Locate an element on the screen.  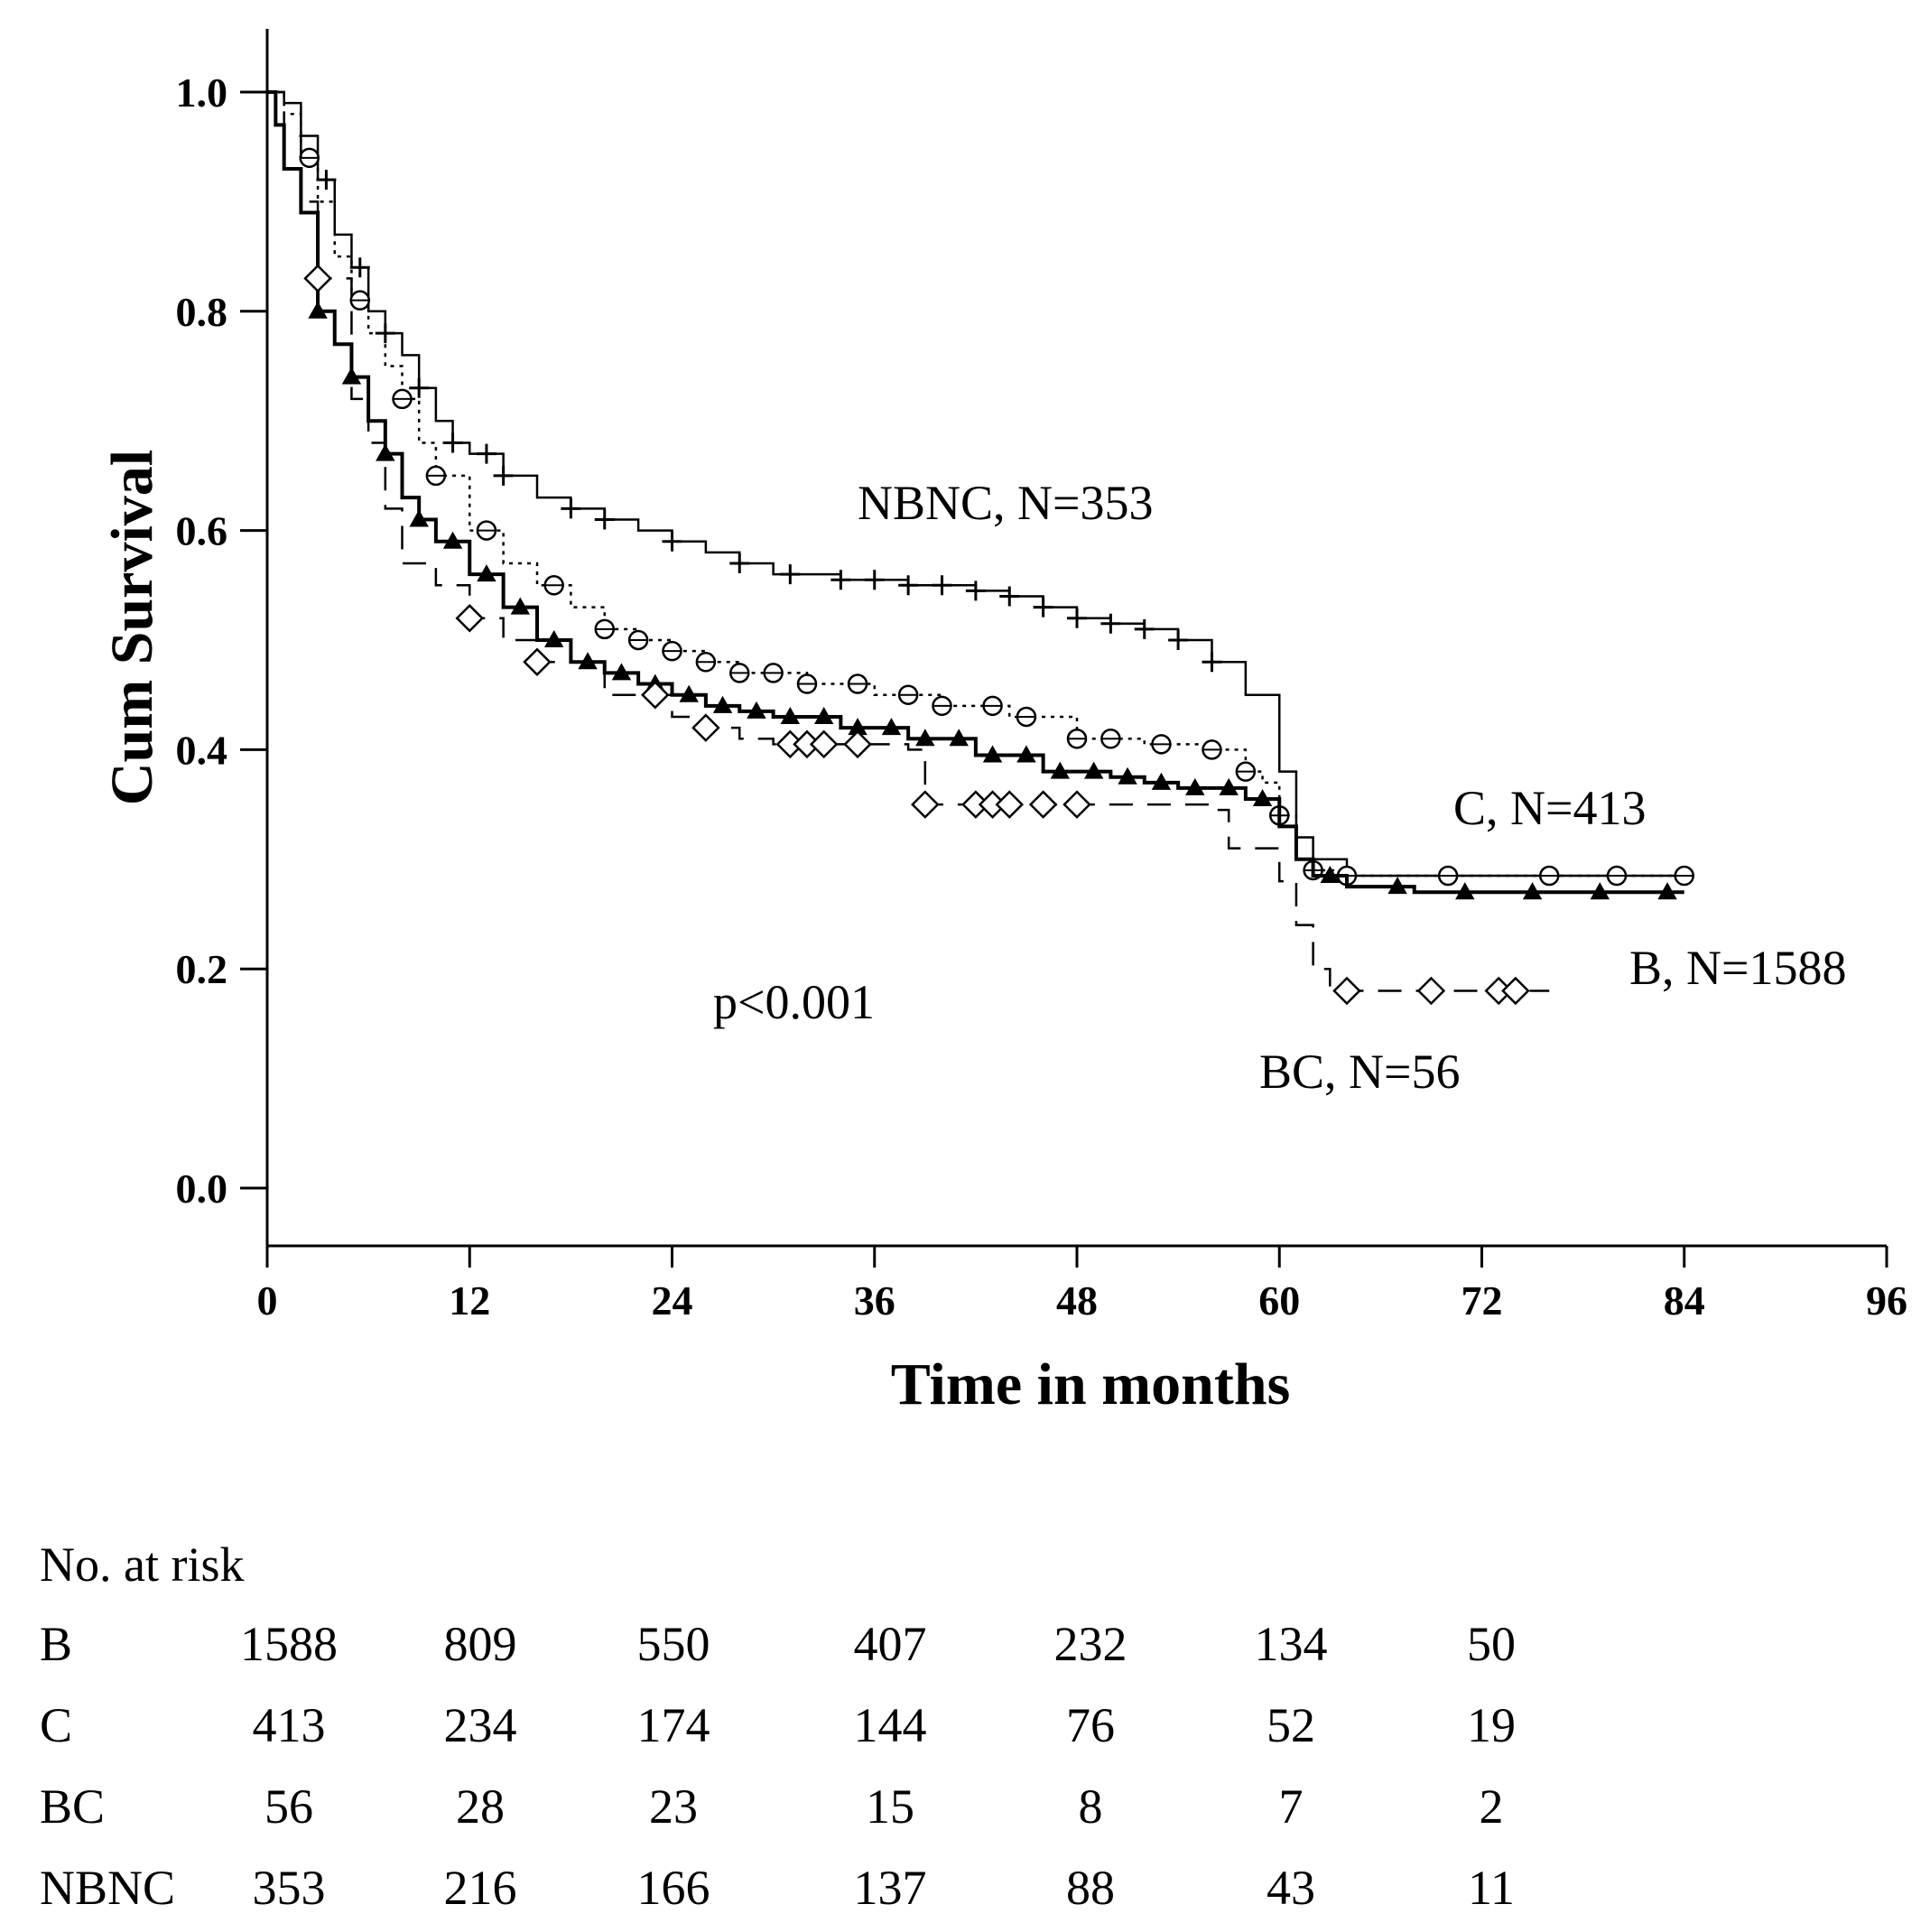
y-axis-title: Cum Survival is located at coordinates (132, 627).